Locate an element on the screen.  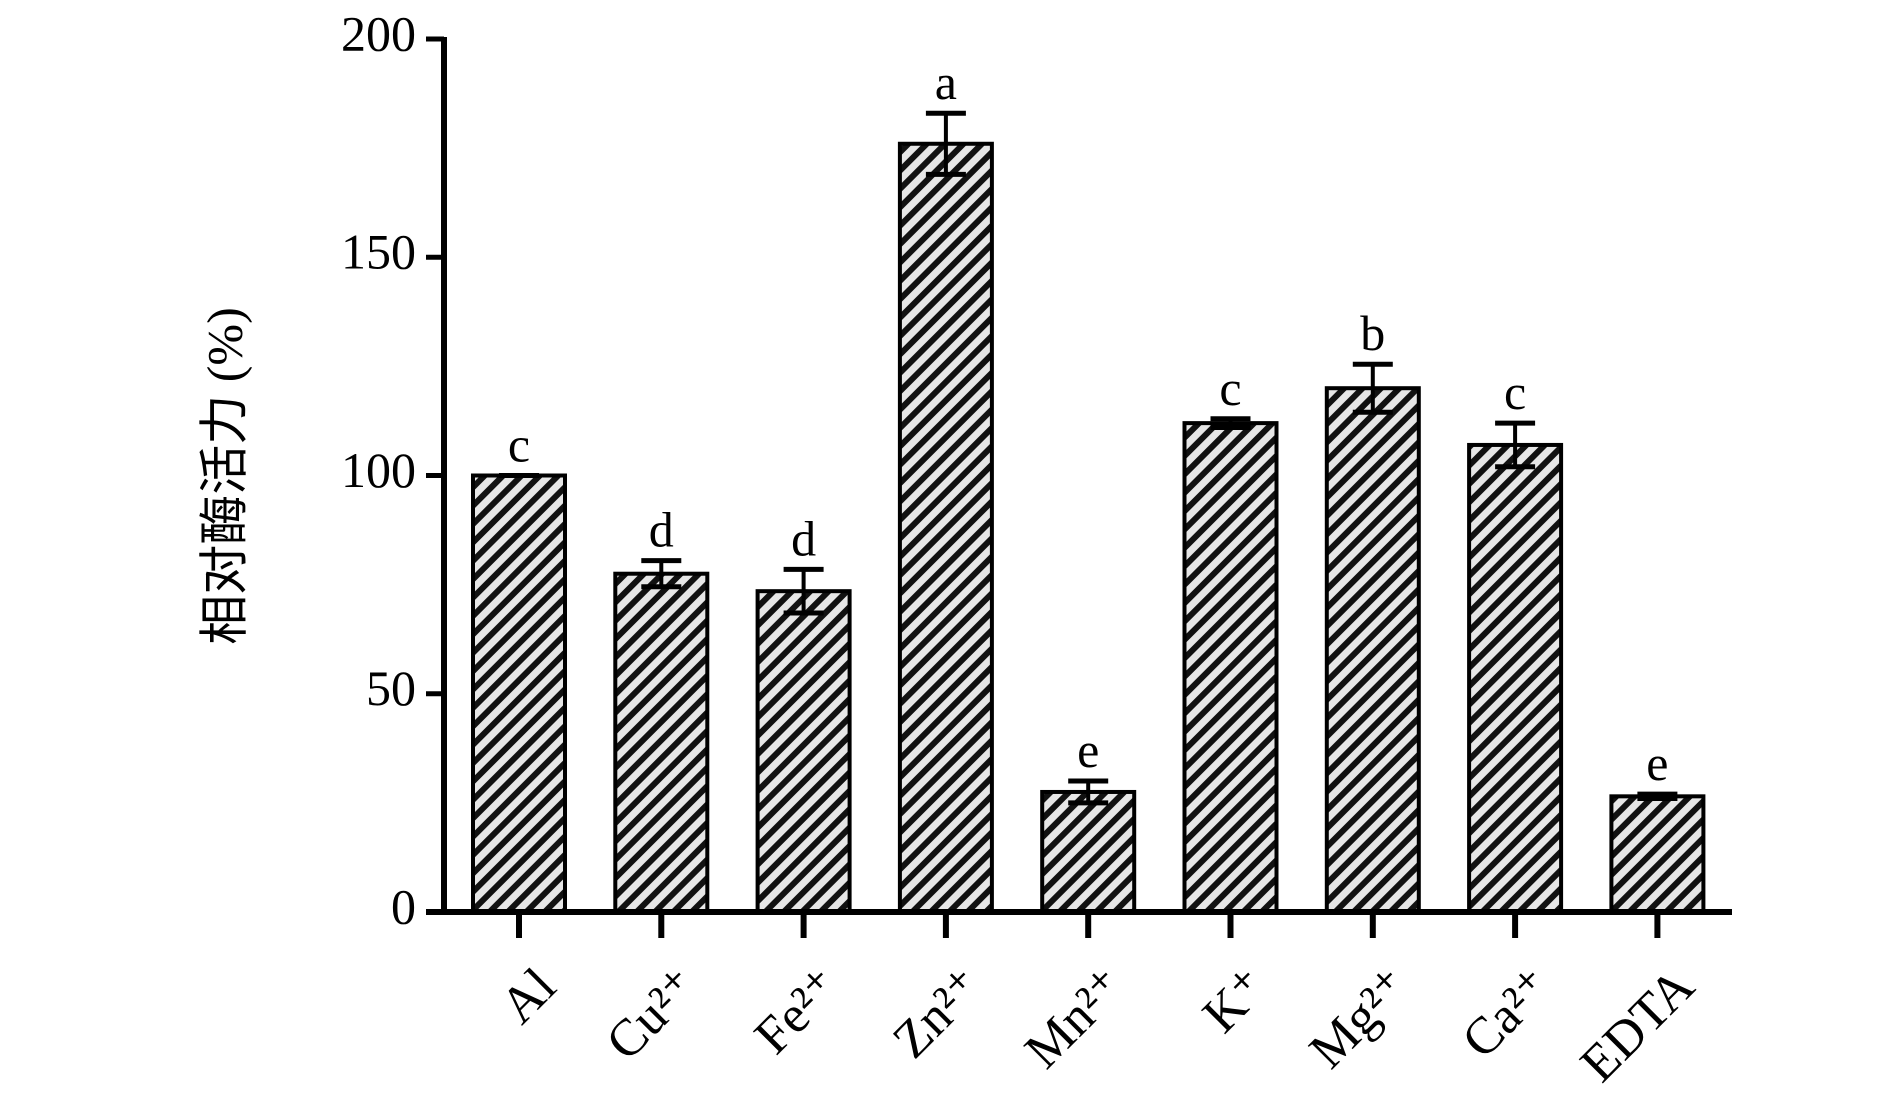
y-tick-label: 0 is located at coordinates (403, 906).